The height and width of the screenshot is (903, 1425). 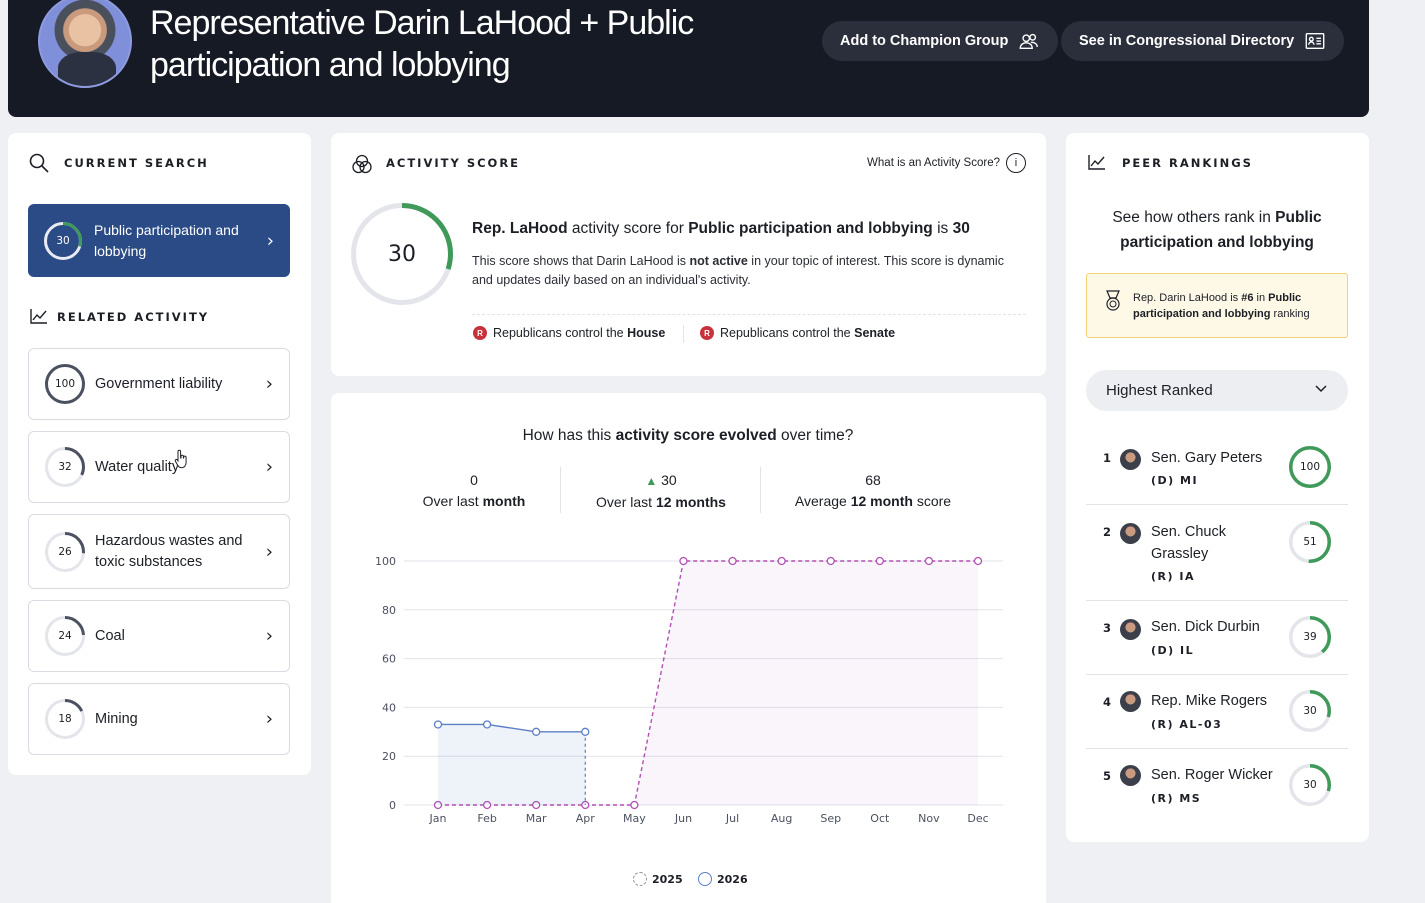 What do you see at coordinates (159, 719) in the screenshot?
I see `related-item-mining: 18 Mining ›` at bounding box center [159, 719].